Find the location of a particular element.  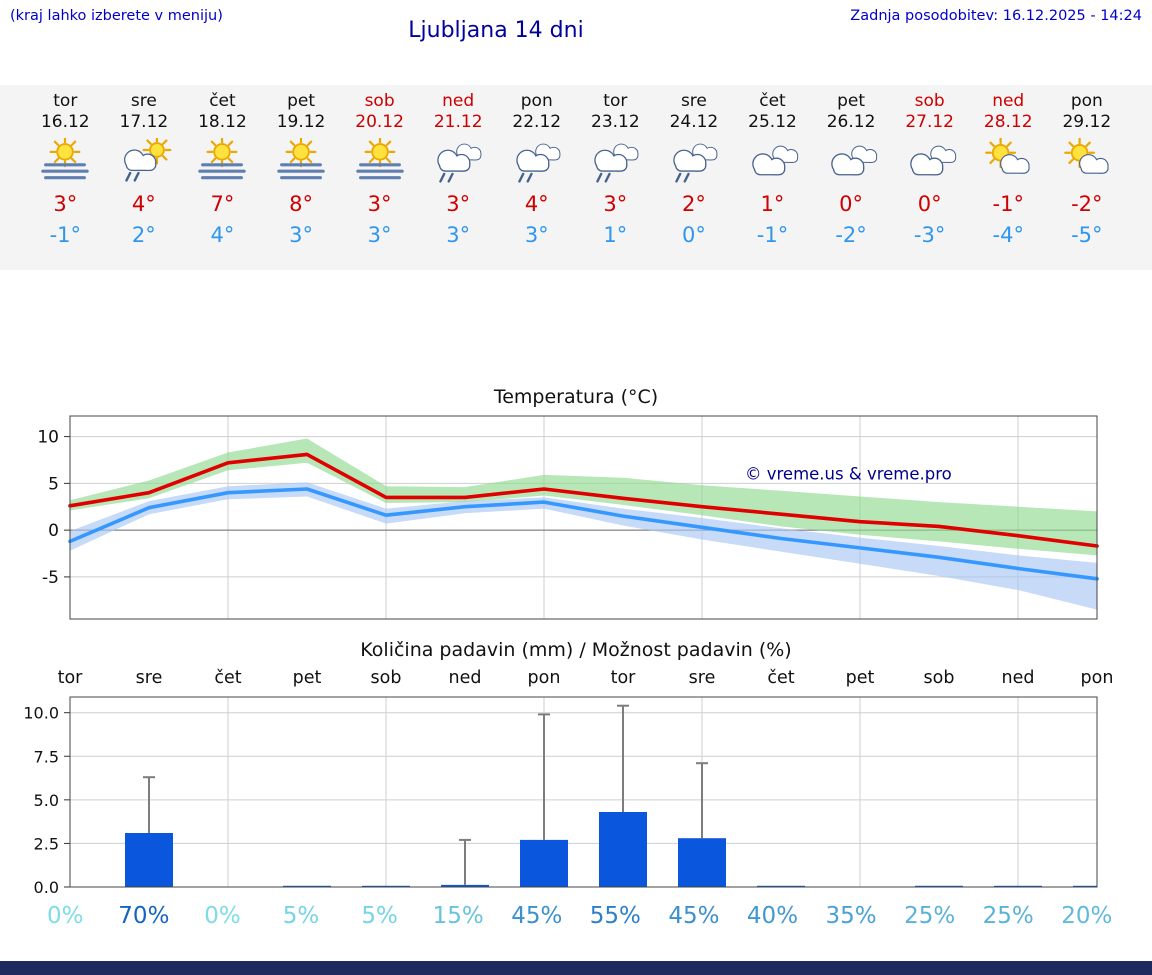

day-name: pet is located at coordinates (301, 101).